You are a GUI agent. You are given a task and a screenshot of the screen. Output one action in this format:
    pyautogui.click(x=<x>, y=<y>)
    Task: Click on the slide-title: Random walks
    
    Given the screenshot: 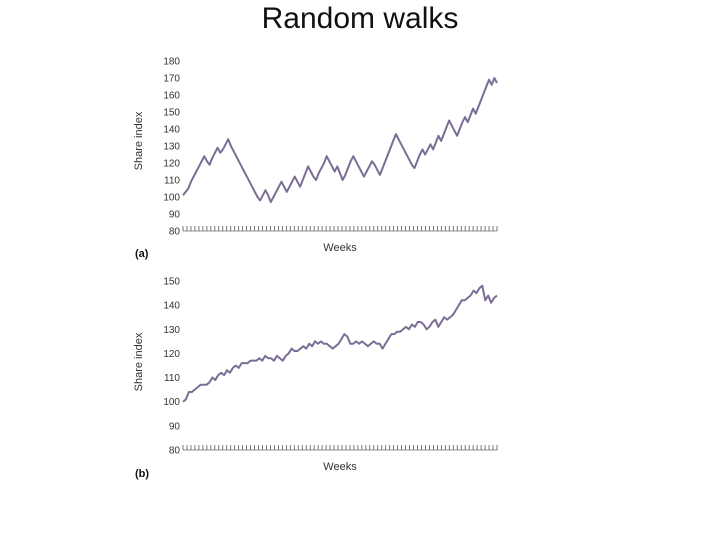 What is the action you would take?
    pyautogui.click(x=360, y=18)
    